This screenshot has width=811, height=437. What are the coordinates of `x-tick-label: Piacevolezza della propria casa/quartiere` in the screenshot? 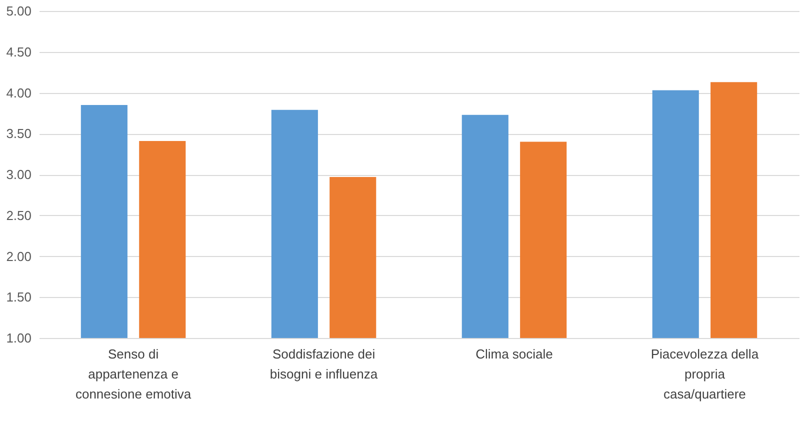 It's located at (705, 374).